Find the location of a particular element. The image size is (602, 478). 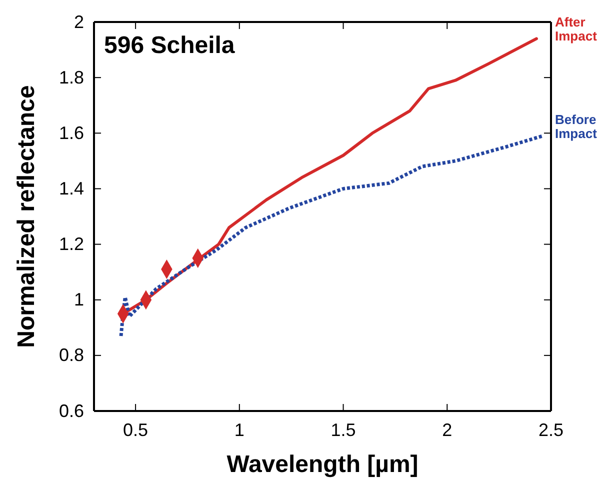

y-axis-title: Normalized reflectance is located at coordinates (26, 216).